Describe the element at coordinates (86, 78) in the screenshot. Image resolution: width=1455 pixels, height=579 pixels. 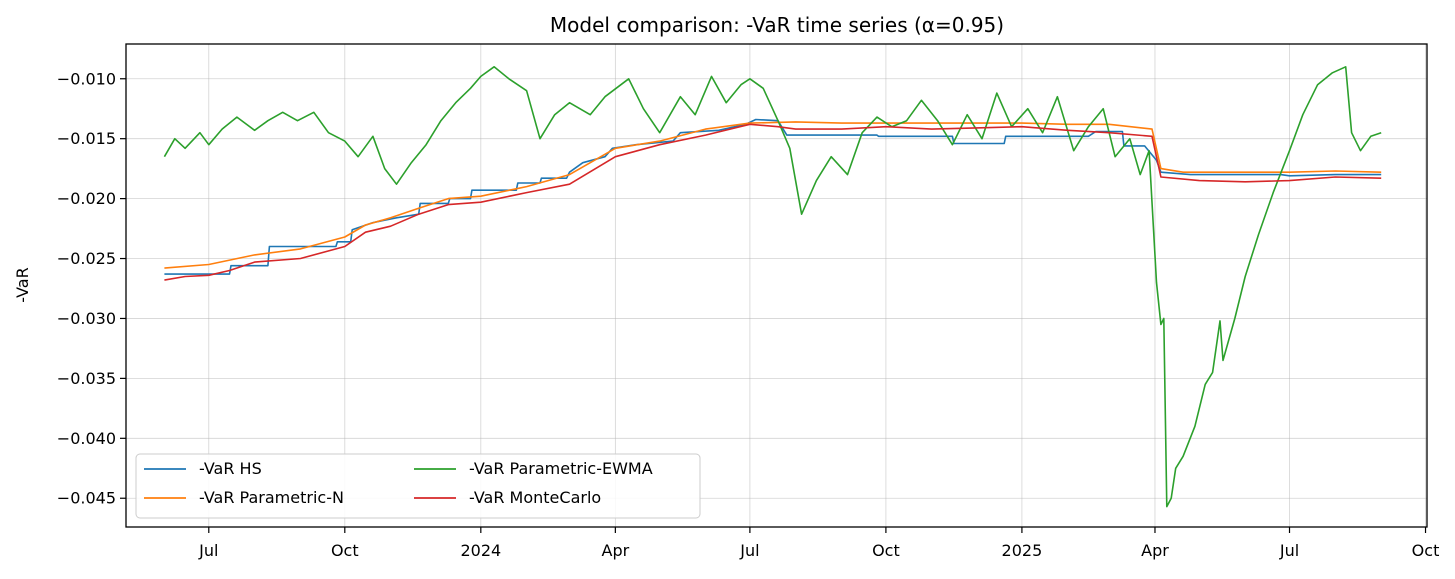
I see `y-tick-label: −0.010` at that location.